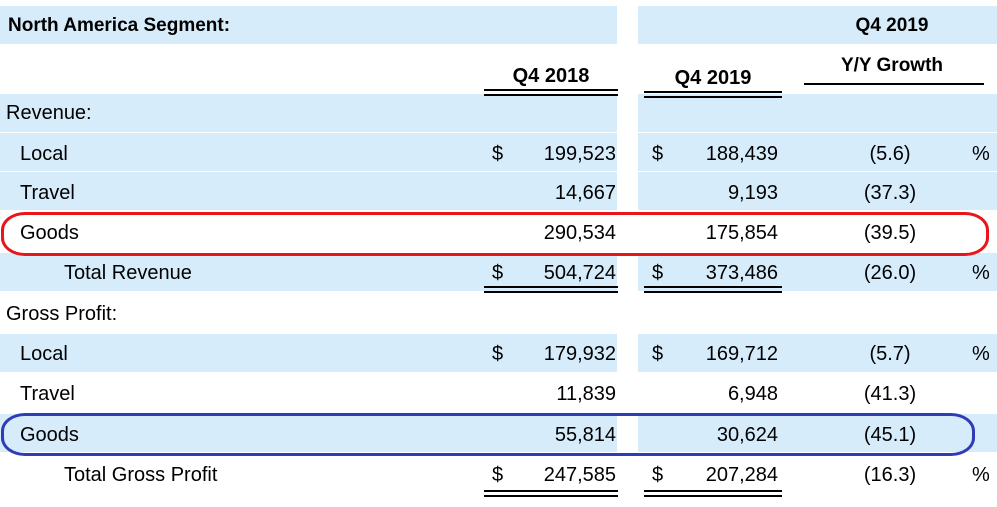 Image resolution: width=997 pixels, height=507 pixels. I want to click on col-header-yy-growth: Y/Y Growth, so click(892, 65).